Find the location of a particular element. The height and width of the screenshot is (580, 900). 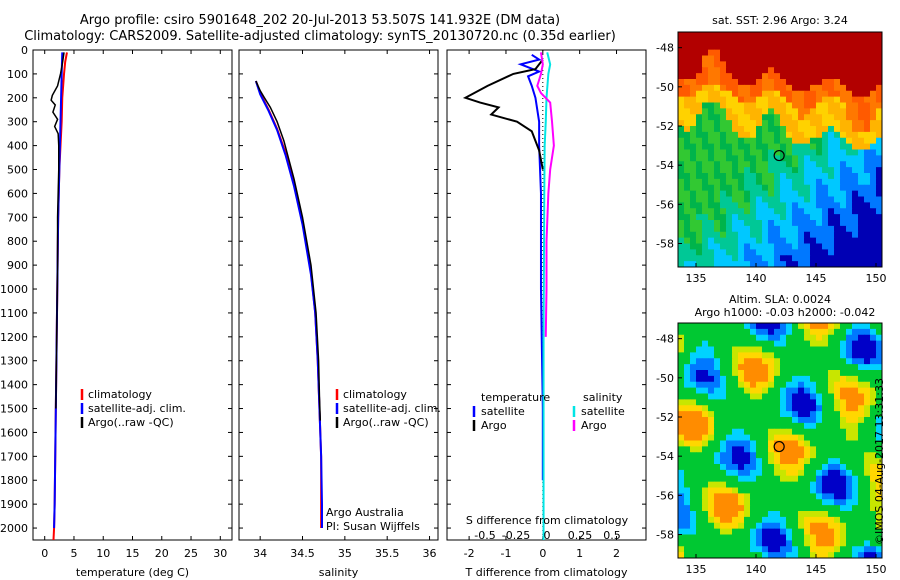

difference-x-tick-label: -1 is located at coordinates (505, 553).